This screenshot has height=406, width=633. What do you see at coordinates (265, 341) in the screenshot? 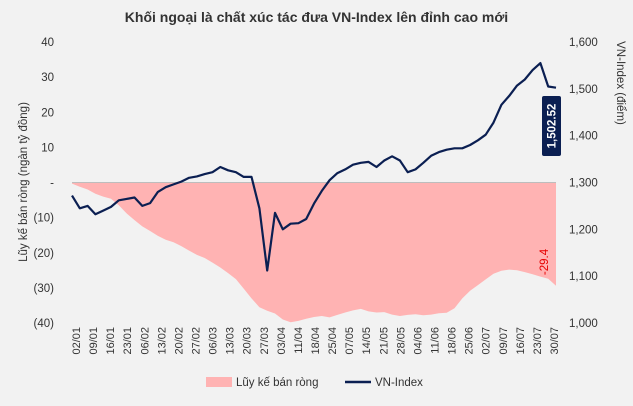
I see `x-tick-label: 27/03` at bounding box center [265, 341].